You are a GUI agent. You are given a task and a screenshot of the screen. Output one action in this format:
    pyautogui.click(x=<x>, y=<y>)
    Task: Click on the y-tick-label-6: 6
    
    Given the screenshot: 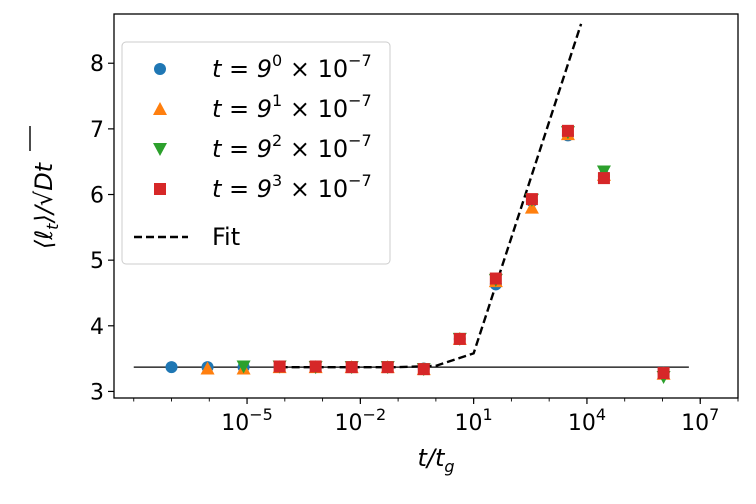 What is the action you would take?
    pyautogui.click(x=97, y=196)
    